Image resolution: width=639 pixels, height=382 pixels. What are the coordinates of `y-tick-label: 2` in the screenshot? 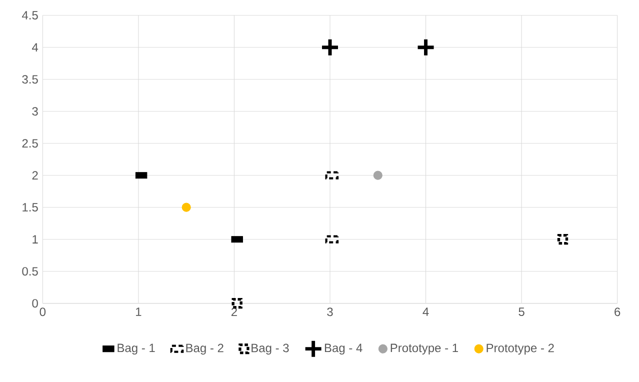 It's located at (35, 175).